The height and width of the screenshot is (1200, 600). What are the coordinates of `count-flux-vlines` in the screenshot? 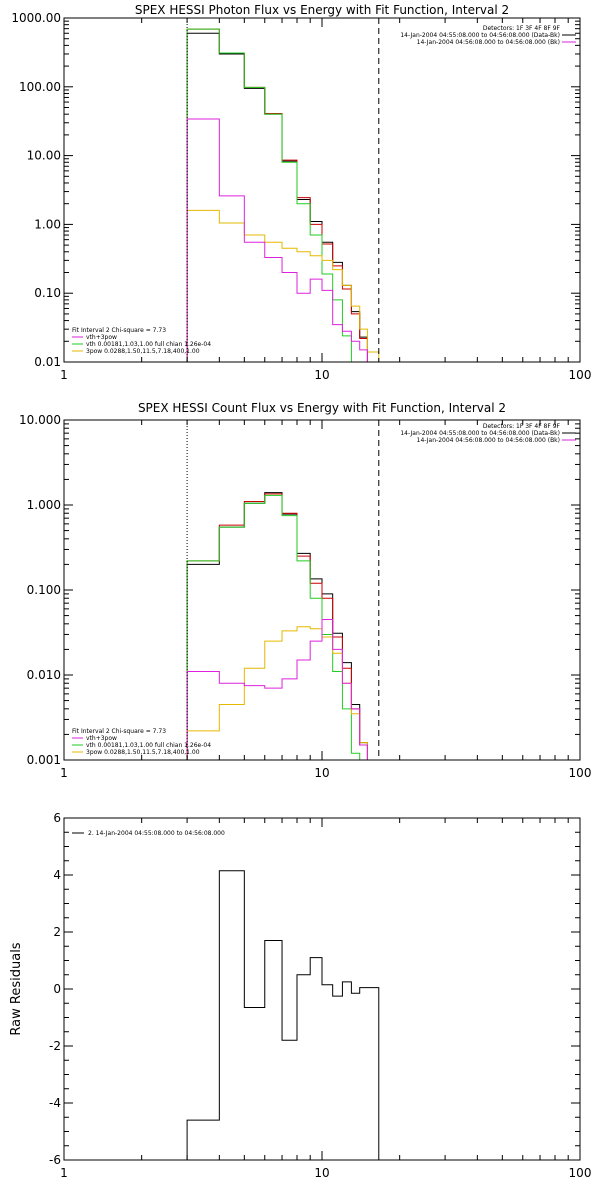 It's located at (283, 590).